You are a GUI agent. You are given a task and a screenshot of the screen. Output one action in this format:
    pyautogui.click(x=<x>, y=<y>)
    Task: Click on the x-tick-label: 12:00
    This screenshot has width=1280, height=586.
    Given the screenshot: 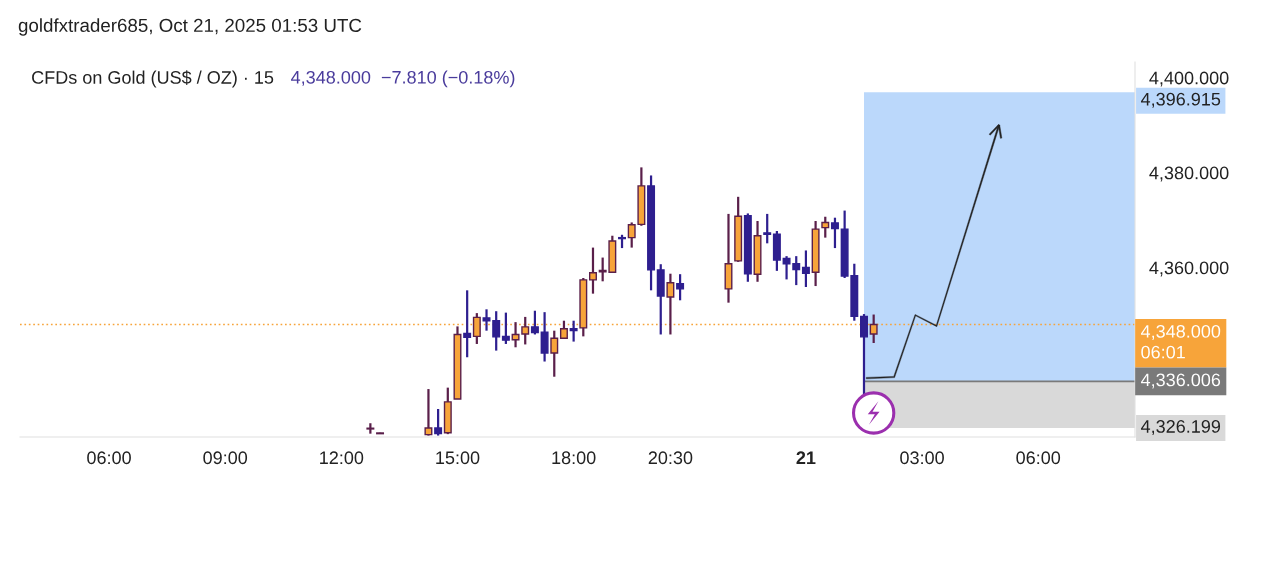 What is the action you would take?
    pyautogui.click(x=342, y=458)
    